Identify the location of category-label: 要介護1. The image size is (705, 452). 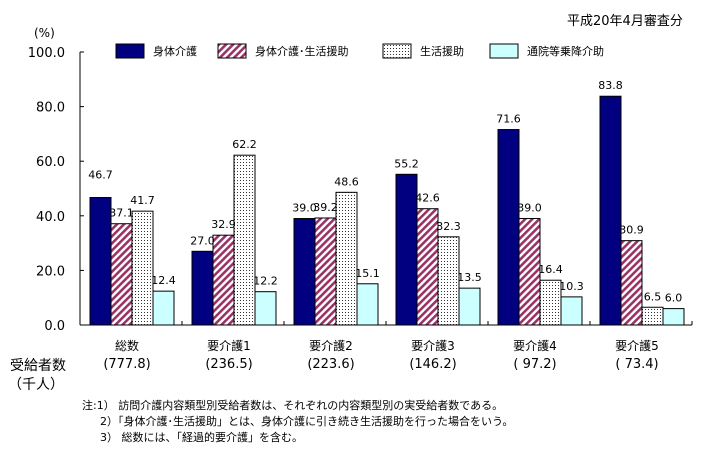
(229, 346).